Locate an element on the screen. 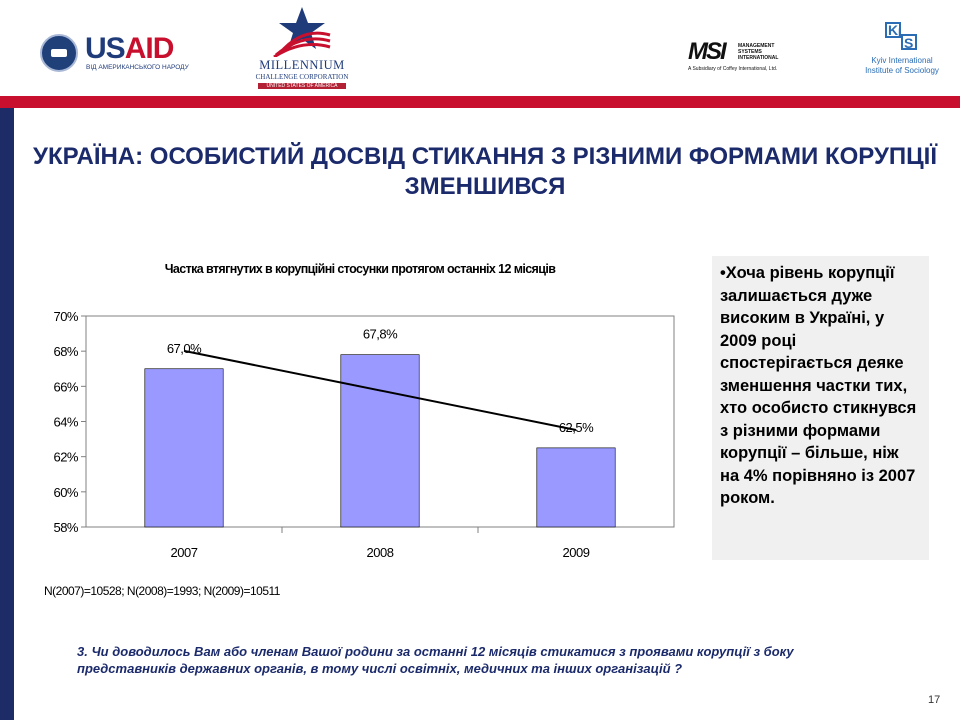 The width and height of the screenshot is (960, 720). x-tick-label: 2009 is located at coordinates (576, 552).